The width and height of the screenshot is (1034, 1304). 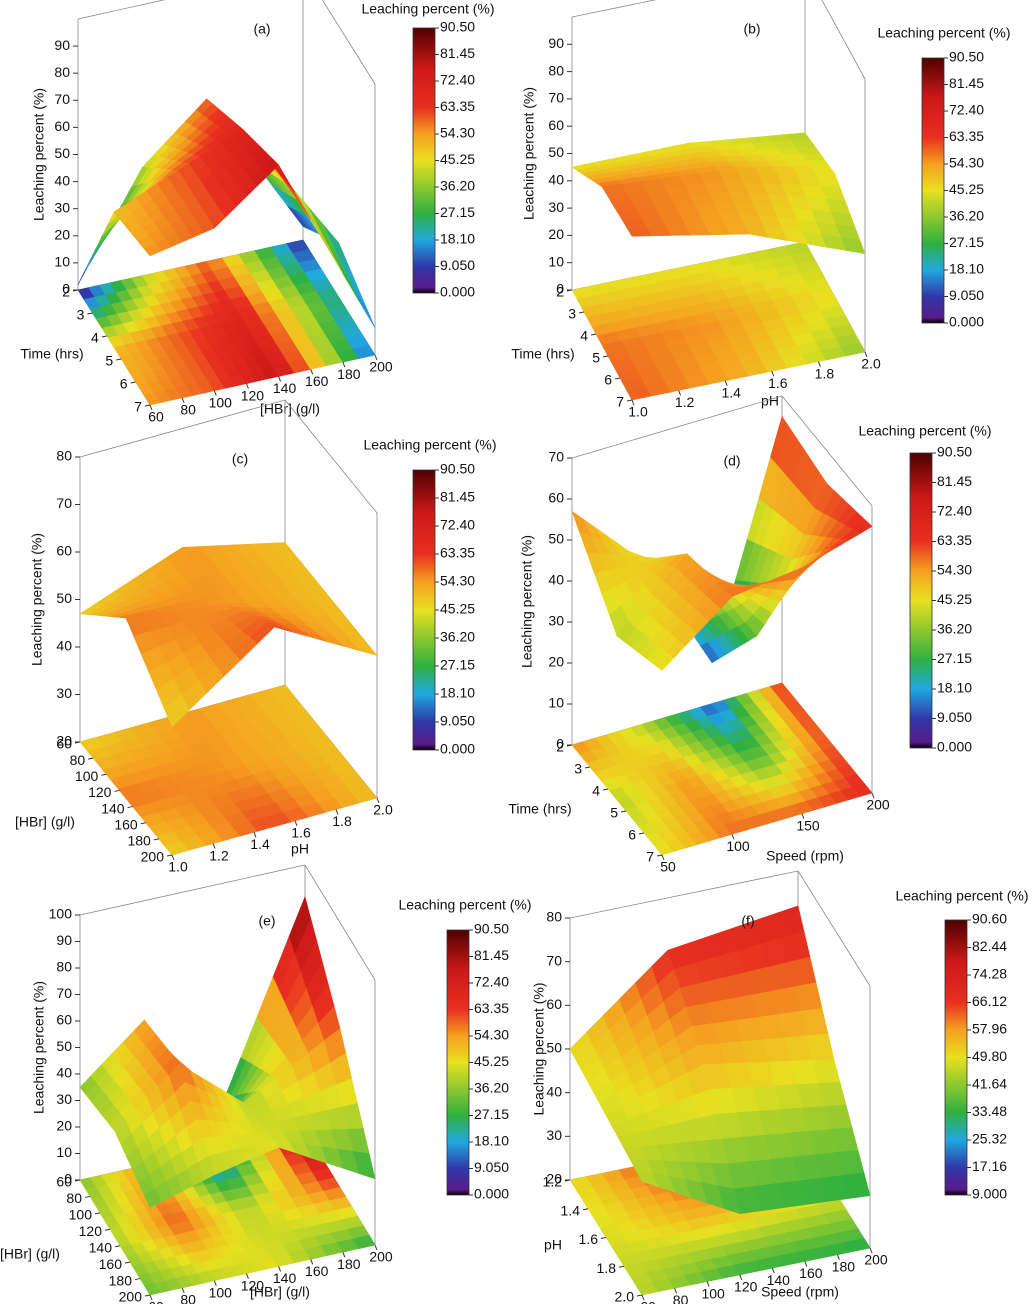 I want to click on x-tick-label: 140, so click(x=779, y=1280).